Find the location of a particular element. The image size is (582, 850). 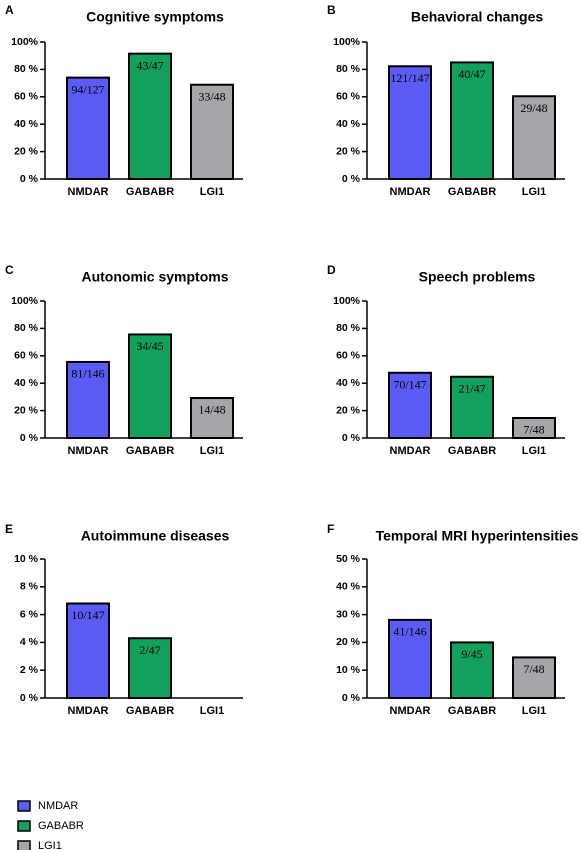

chart-title: Speech problems is located at coordinates (477, 277).